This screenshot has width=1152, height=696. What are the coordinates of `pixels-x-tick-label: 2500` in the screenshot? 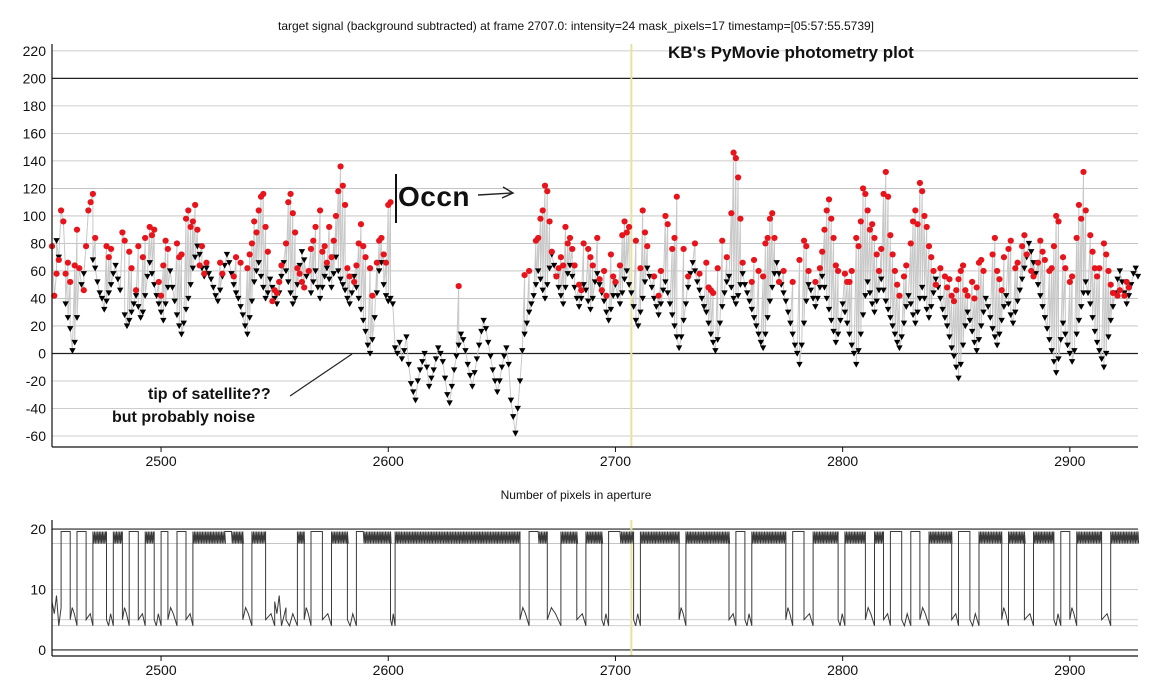 It's located at (160, 670).